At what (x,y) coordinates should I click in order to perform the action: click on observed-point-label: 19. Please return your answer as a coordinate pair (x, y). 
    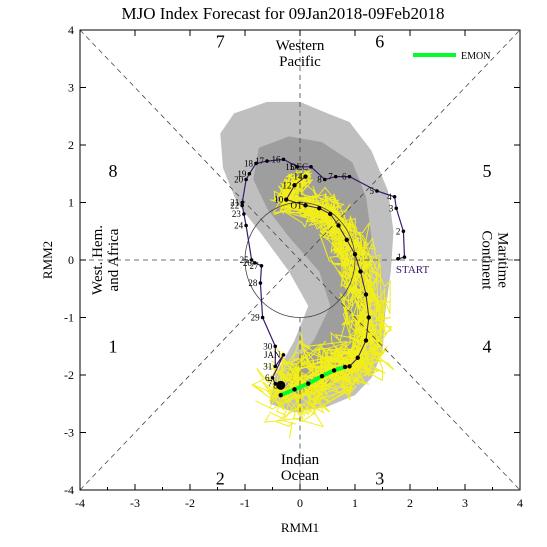
    Looking at the image, I should click on (242, 174).